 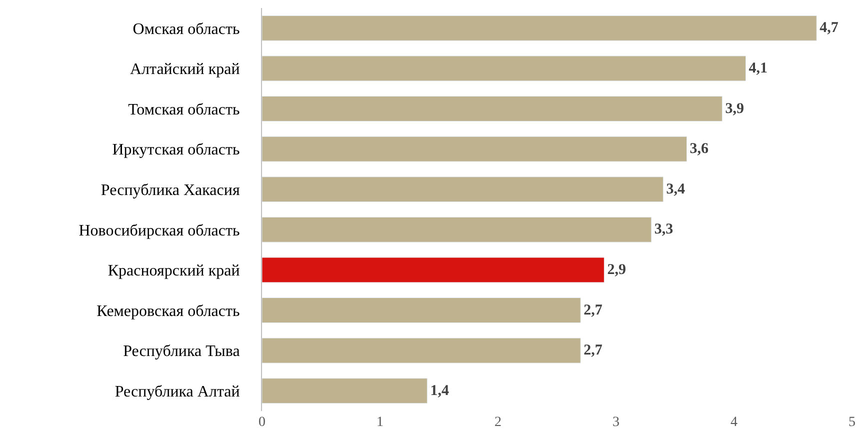 What do you see at coordinates (176, 150) in the screenshot?
I see `y-tick-label: Иркутская область` at bounding box center [176, 150].